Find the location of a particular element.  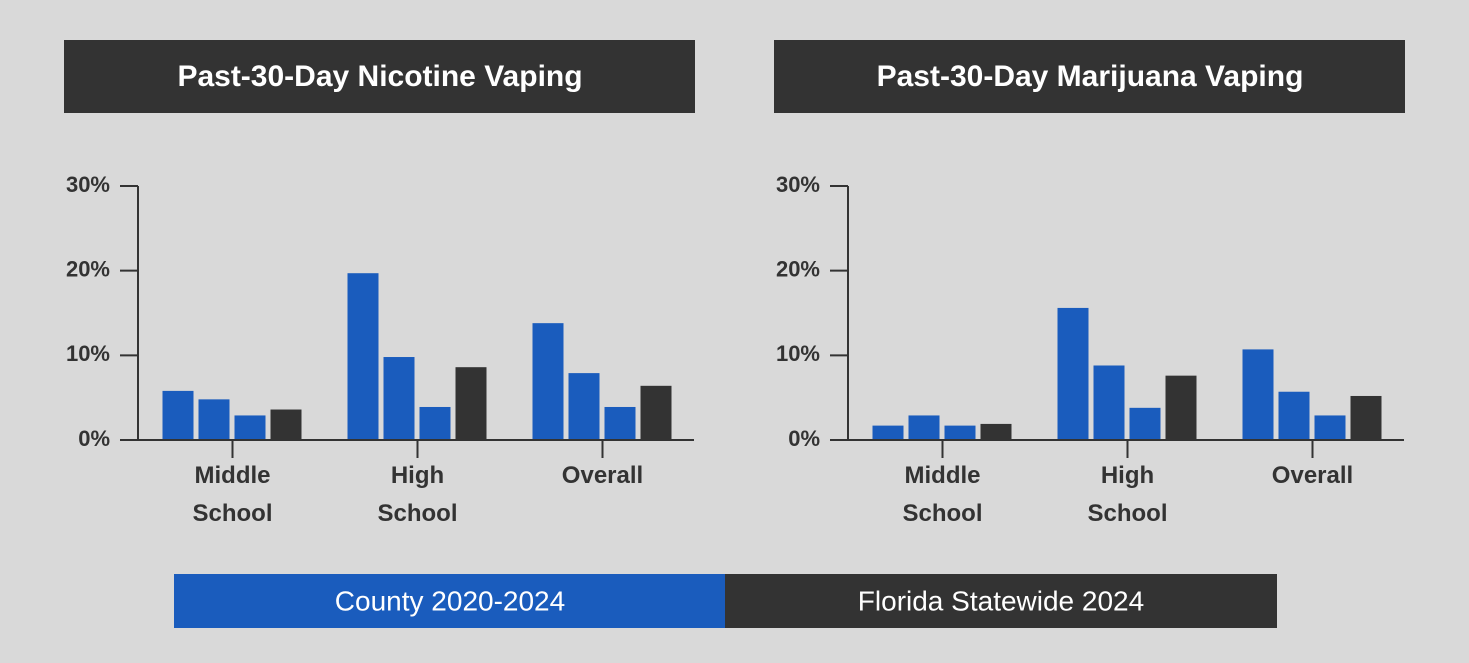

legend-label: Florida Statewide 2024 is located at coordinates (1001, 600).